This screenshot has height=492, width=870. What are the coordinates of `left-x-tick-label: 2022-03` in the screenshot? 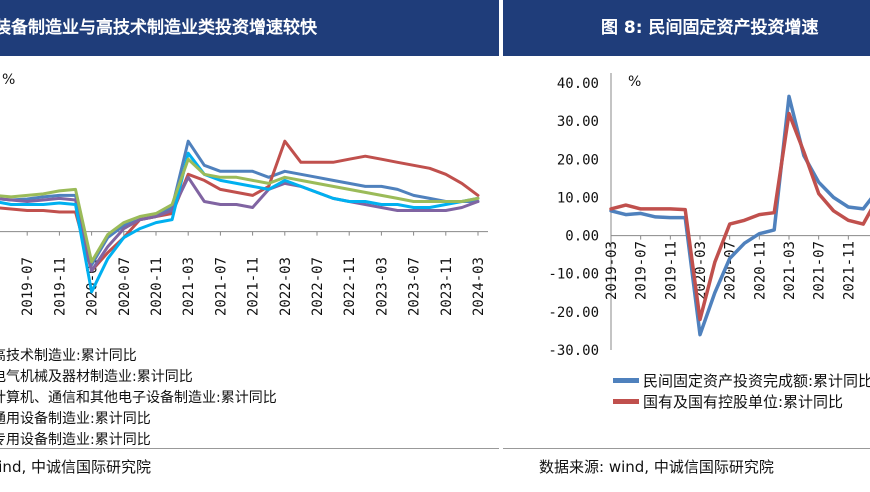 It's located at (286, 286).